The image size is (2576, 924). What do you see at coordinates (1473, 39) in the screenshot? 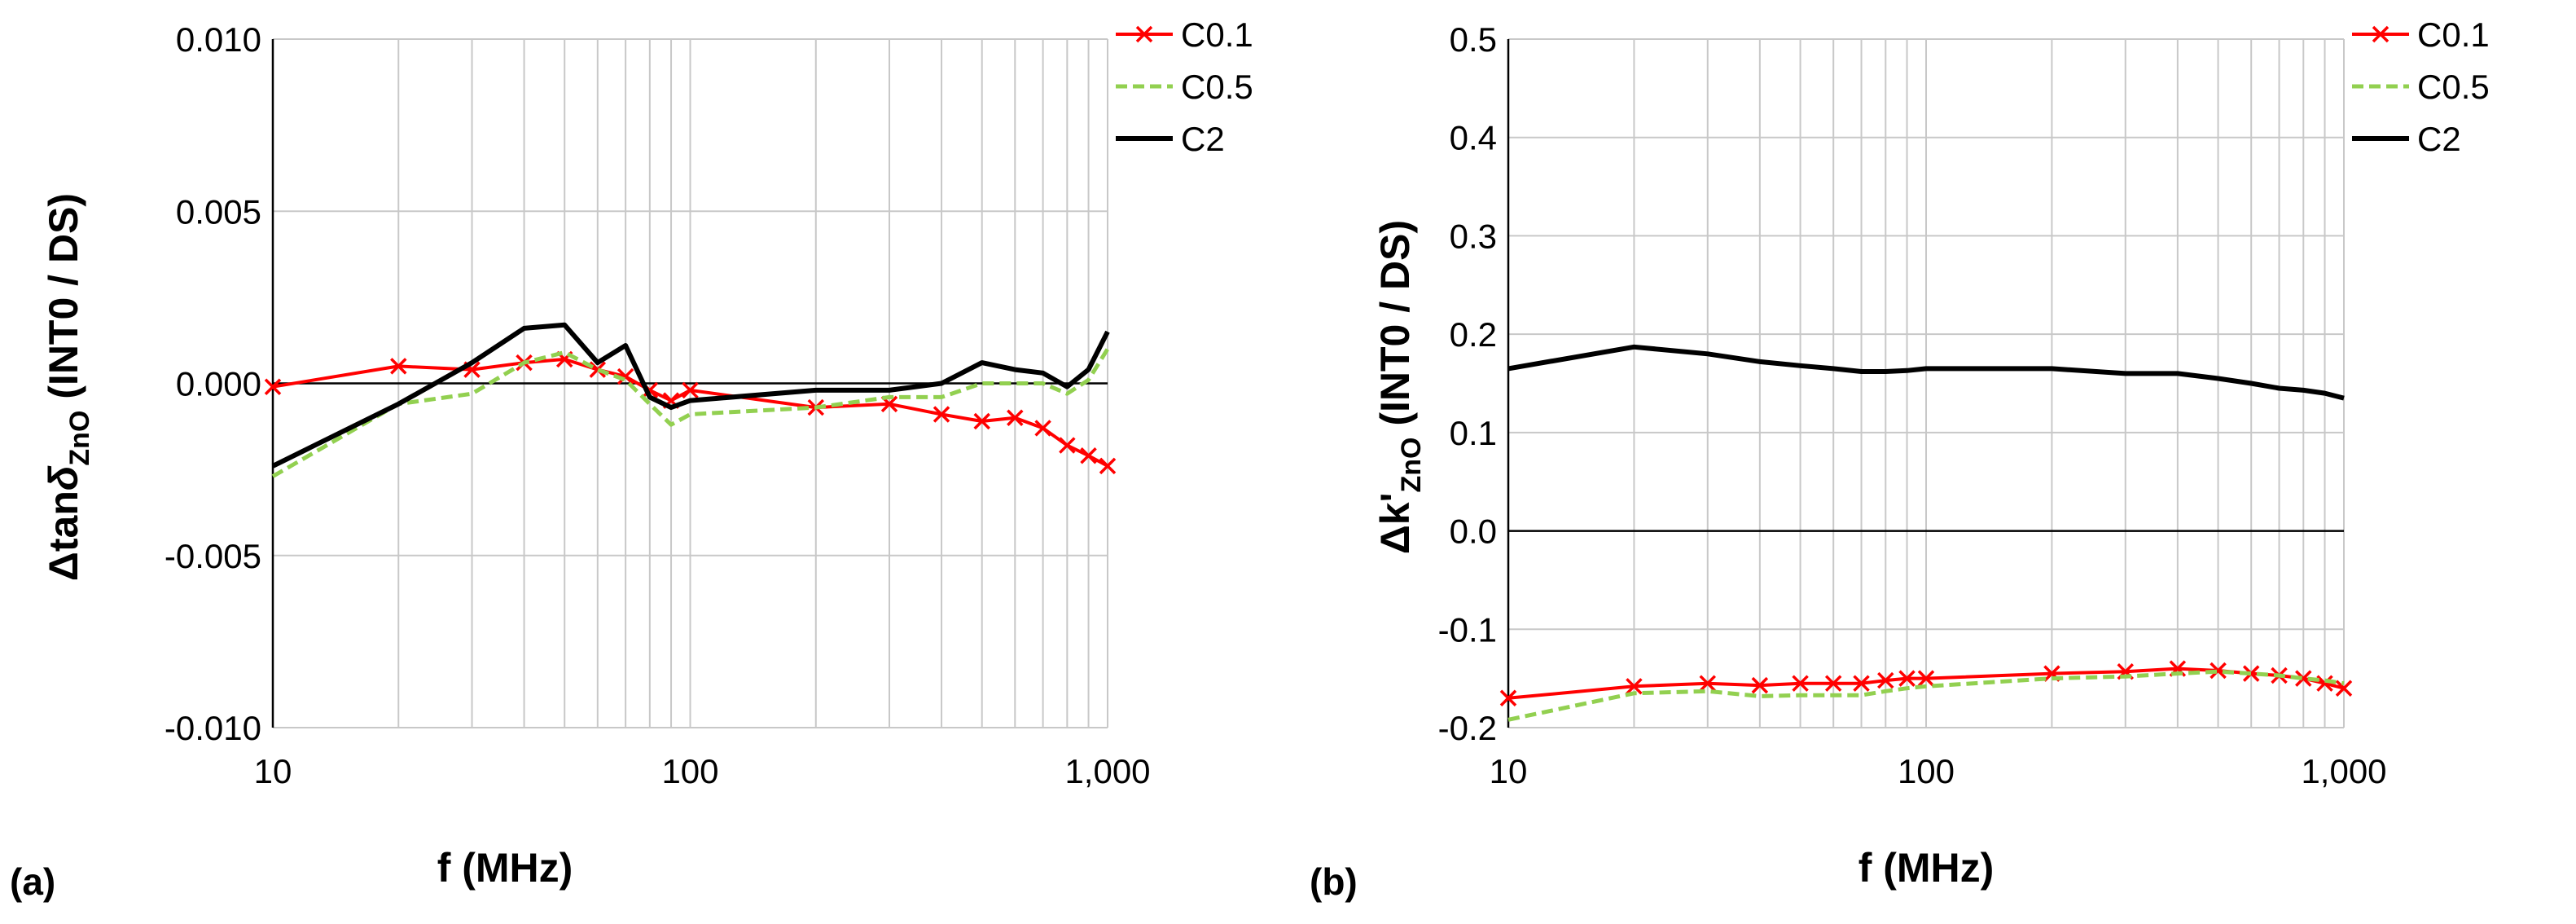
I see `y-tick-label: 0.5` at bounding box center [1473, 39].